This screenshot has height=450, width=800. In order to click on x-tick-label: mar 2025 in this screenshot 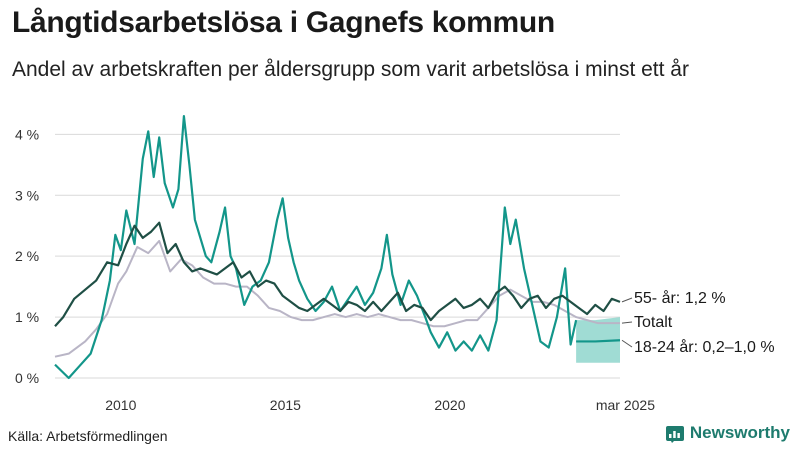, I will do `click(625, 405)`.